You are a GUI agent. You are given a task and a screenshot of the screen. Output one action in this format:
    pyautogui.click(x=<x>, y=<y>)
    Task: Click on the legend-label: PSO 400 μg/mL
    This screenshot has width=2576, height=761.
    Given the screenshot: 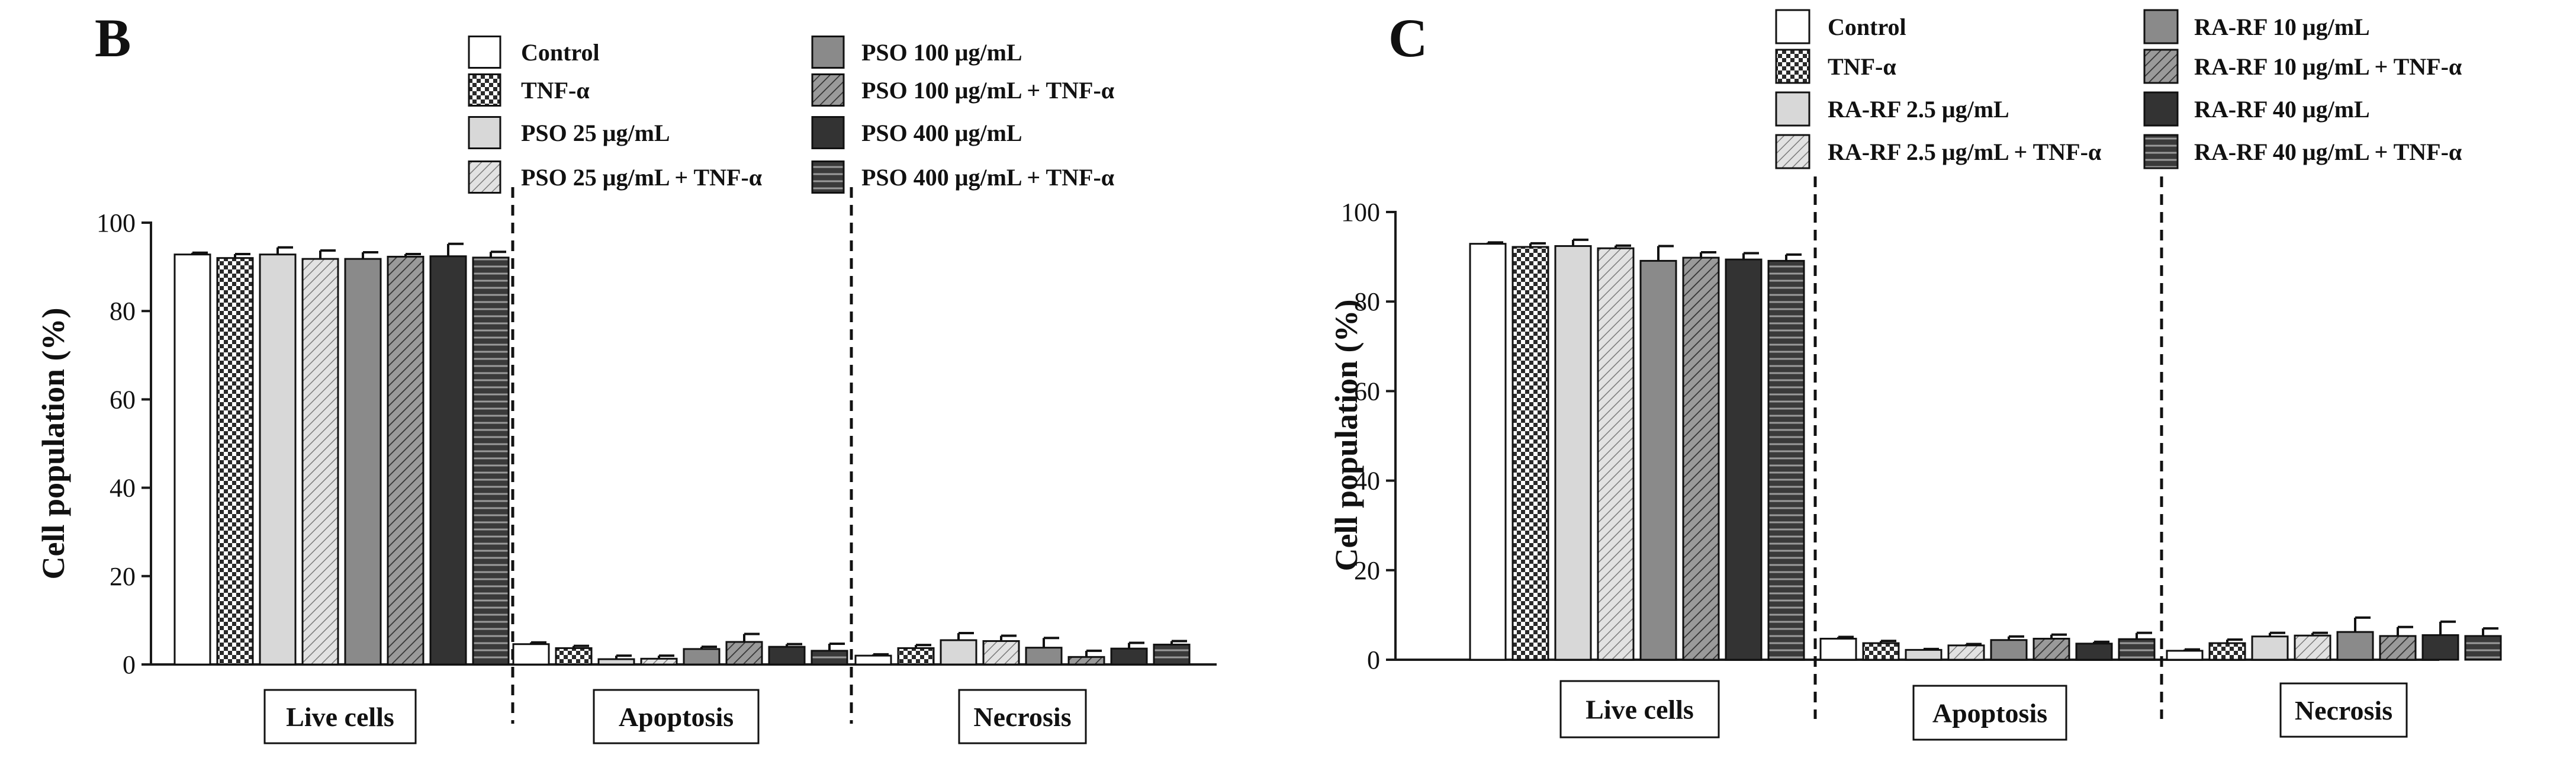 What is the action you would take?
    pyautogui.click(x=941, y=133)
    